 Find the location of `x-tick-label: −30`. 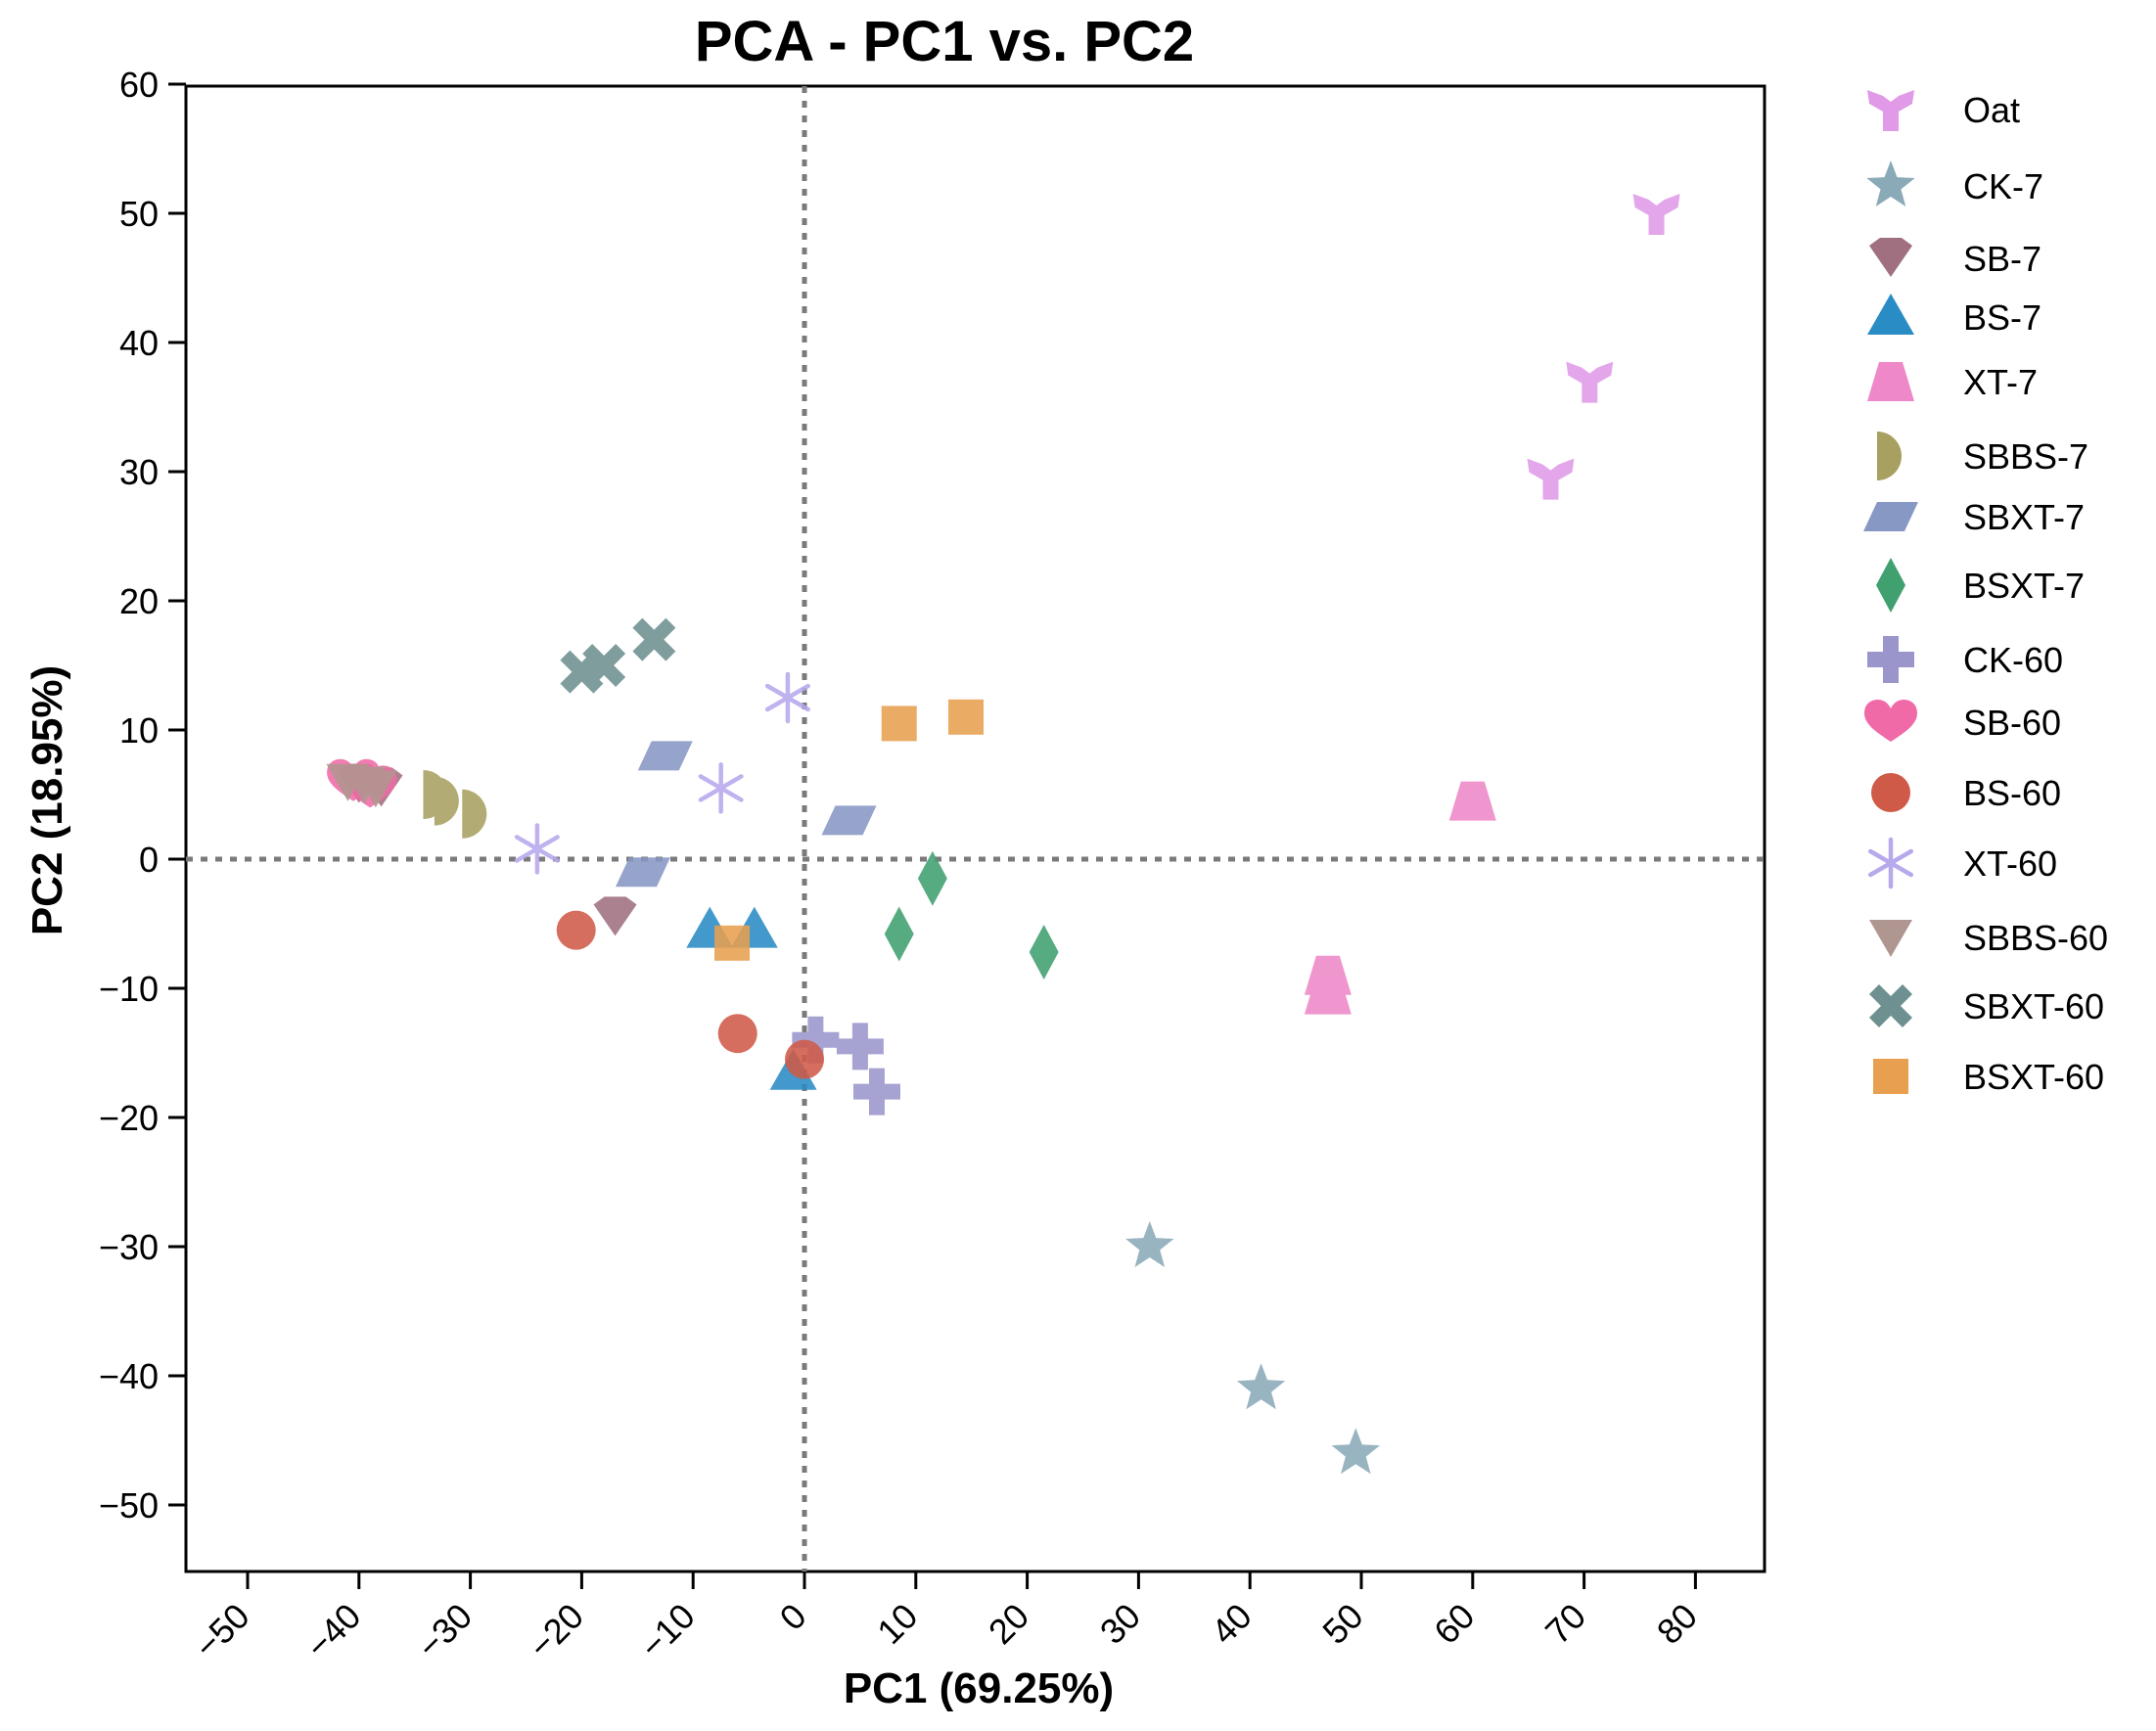

x-tick-label: −30 is located at coordinates (444, 1631).